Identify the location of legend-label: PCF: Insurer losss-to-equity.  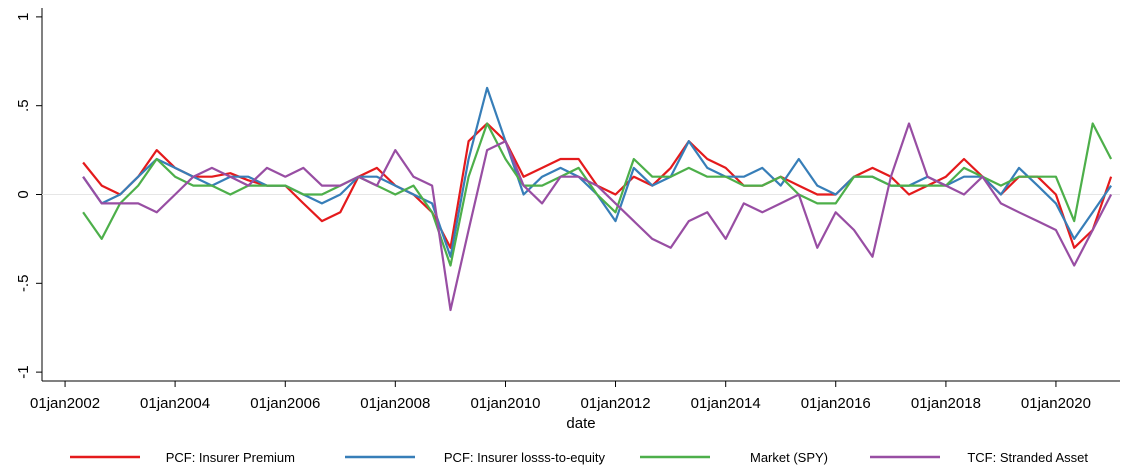
(525, 457).